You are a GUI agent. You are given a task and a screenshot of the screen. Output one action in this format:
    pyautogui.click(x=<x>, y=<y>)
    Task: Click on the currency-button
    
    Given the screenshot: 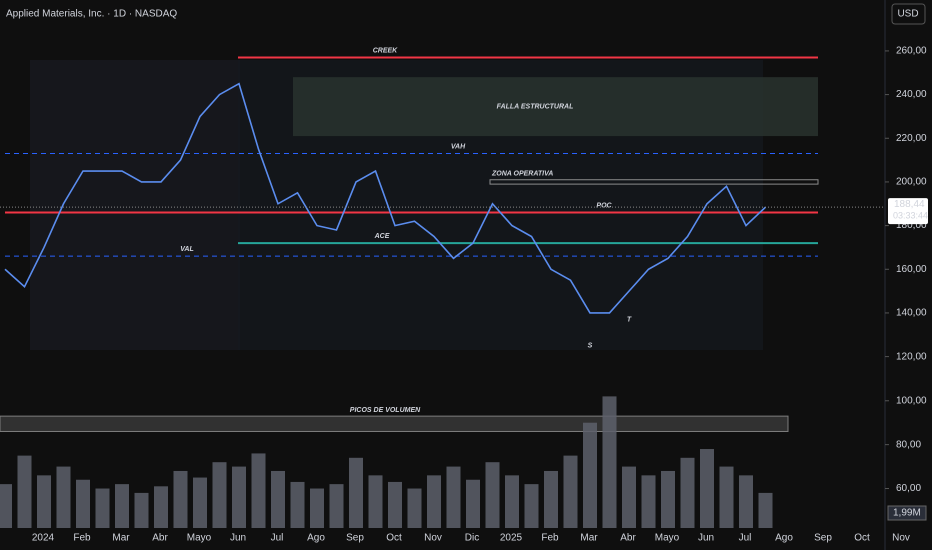 What is the action you would take?
    pyautogui.click(x=908, y=14)
    